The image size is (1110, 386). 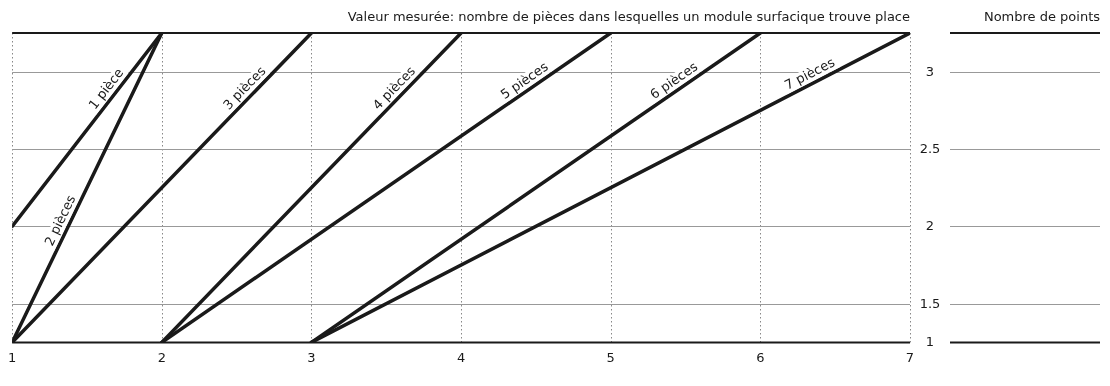 What do you see at coordinates (1042, 16) in the screenshot?
I see `y-axis-title: Nombre de points` at bounding box center [1042, 16].